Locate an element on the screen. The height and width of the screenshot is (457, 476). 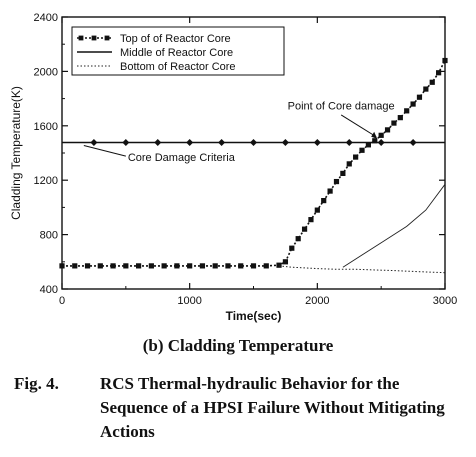
annotation-criteria-leader is located at coordinates (104, 151).